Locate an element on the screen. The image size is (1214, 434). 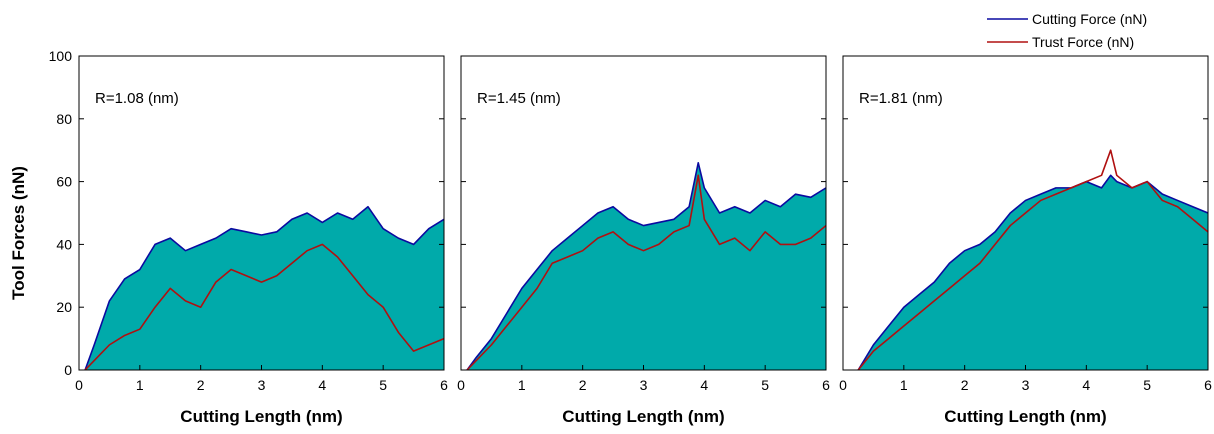
legend-label-trust: Trust Force (nN) is located at coordinates (1083, 42).